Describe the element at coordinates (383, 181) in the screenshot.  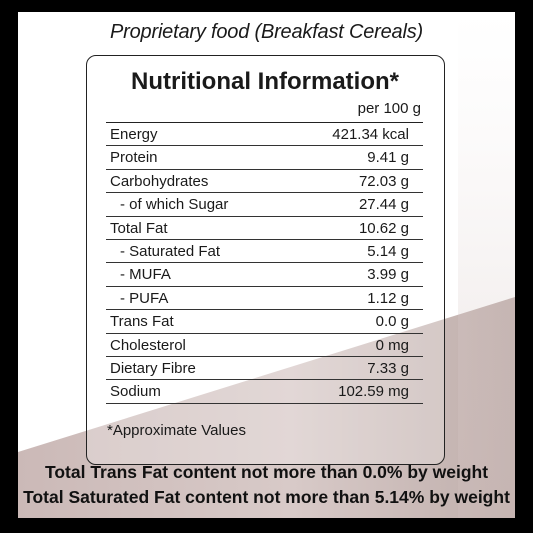
I see `nutrient-value: 72.03 g` at that location.